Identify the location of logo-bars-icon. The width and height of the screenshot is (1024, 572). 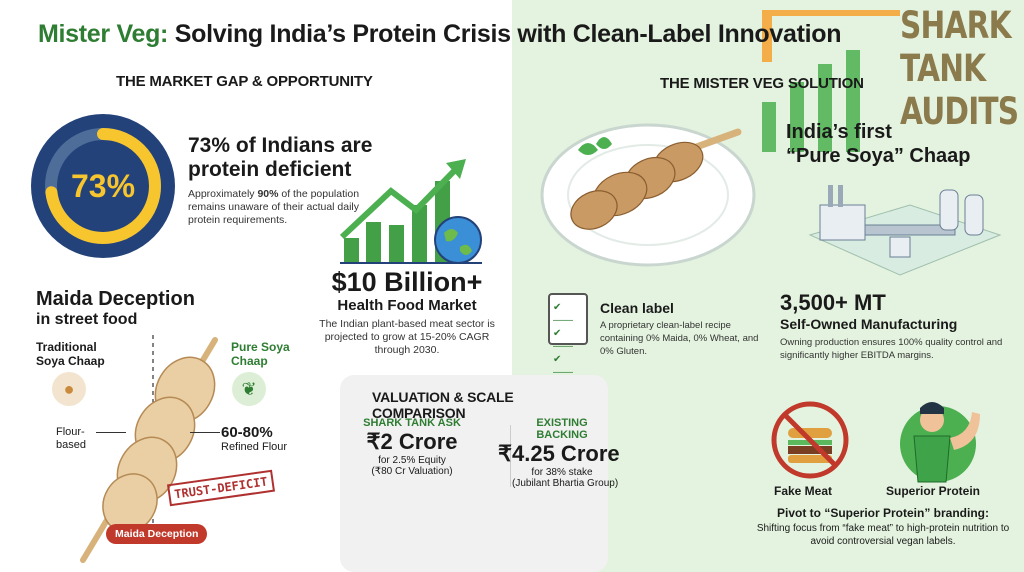
(831, 81).